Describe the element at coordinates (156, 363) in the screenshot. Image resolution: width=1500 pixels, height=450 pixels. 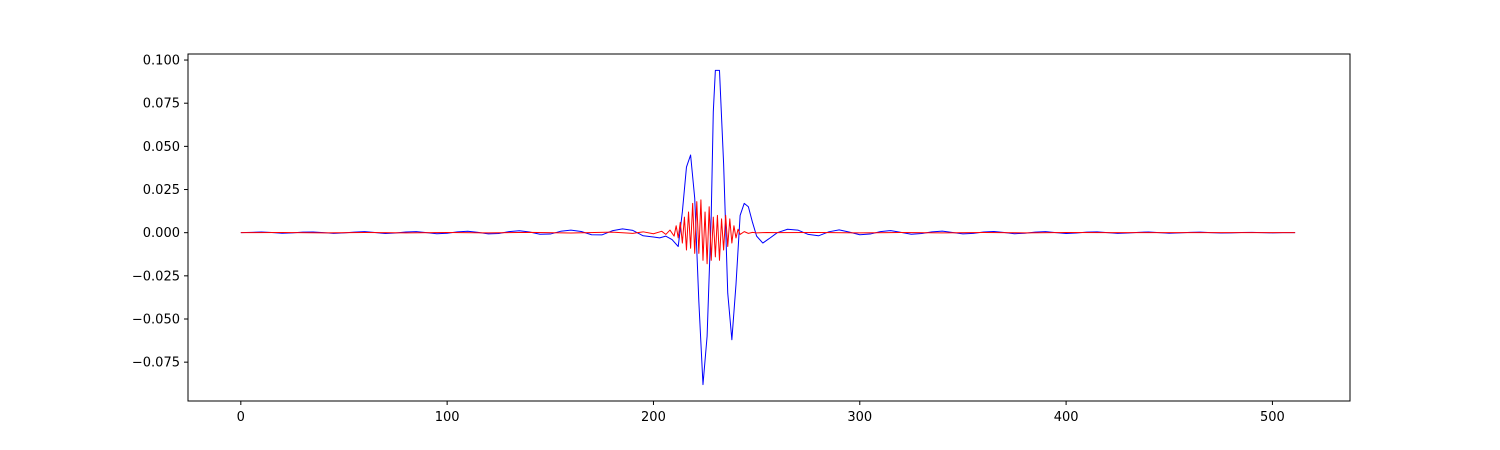
I see `y-tick-label: −0.075` at that location.